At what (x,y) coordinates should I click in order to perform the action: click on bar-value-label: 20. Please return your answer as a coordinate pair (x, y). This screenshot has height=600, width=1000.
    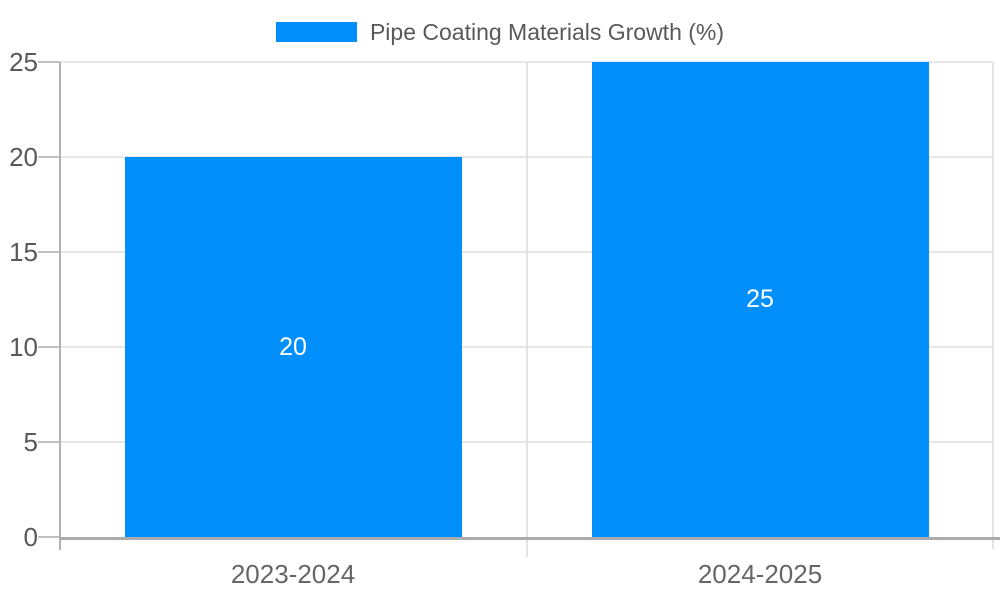
    Looking at the image, I should click on (293, 346).